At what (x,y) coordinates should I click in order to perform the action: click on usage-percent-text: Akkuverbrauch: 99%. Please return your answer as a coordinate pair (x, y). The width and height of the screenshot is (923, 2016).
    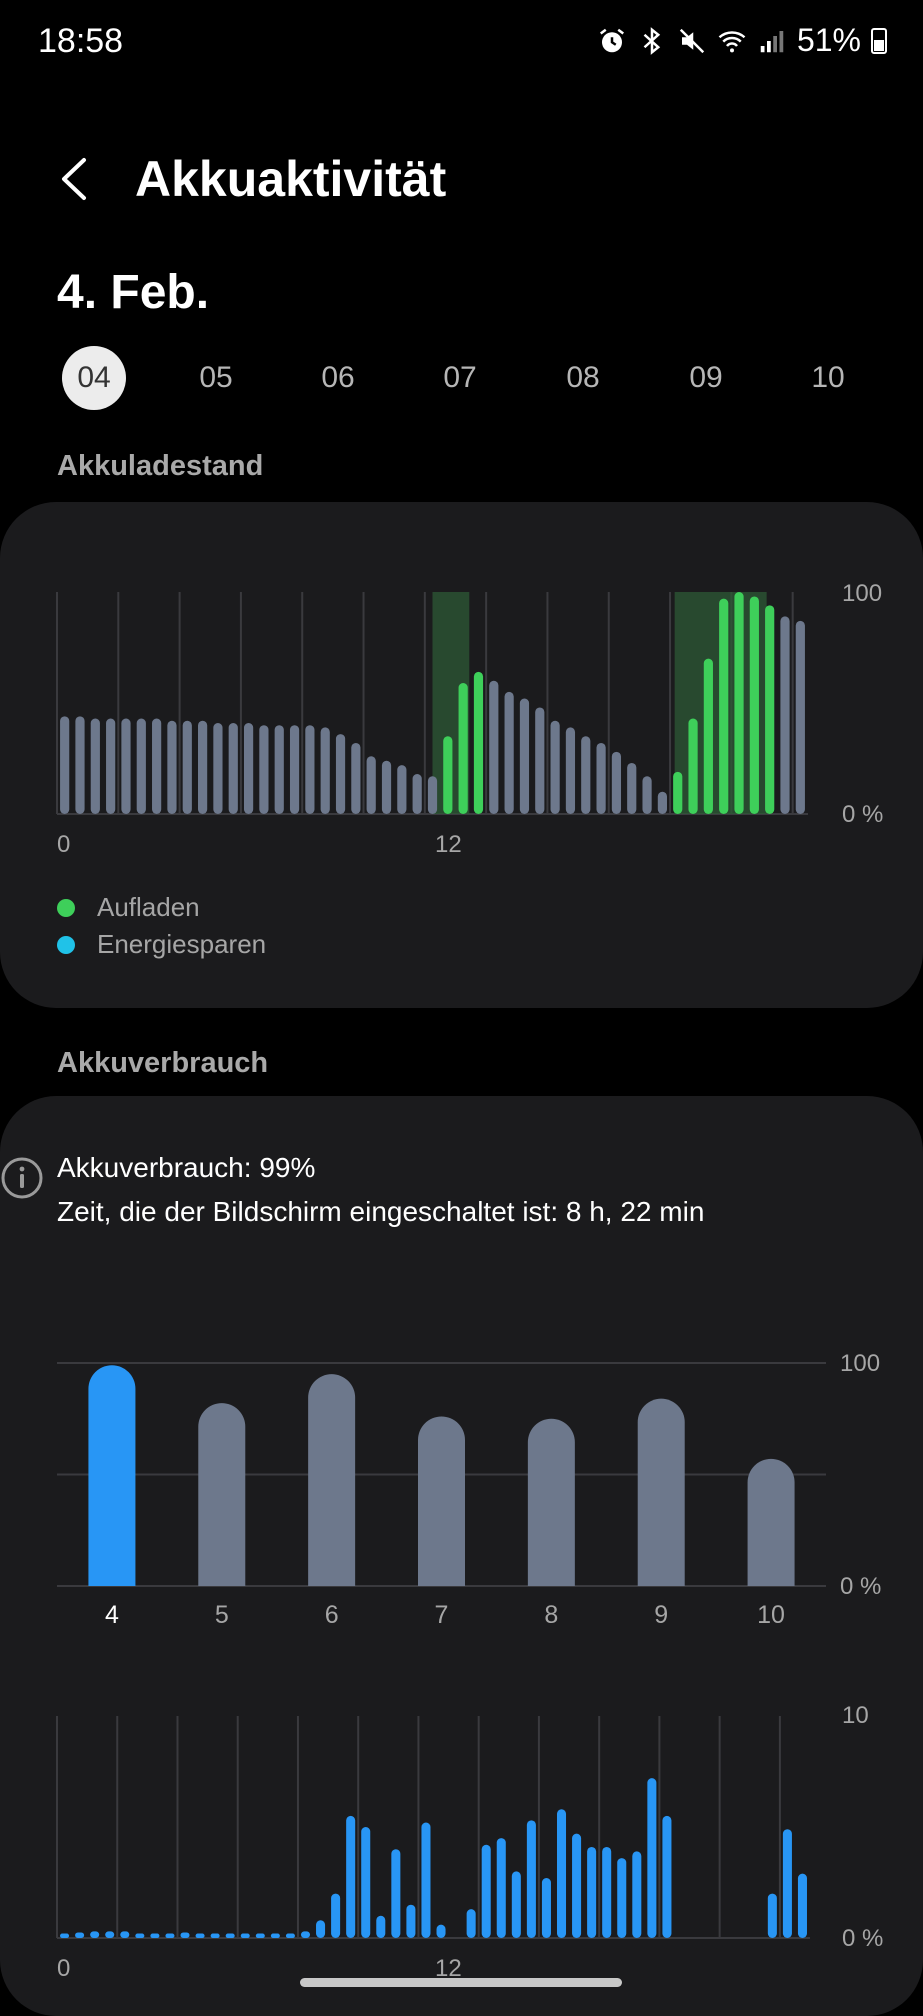
    Looking at the image, I should click on (186, 1167).